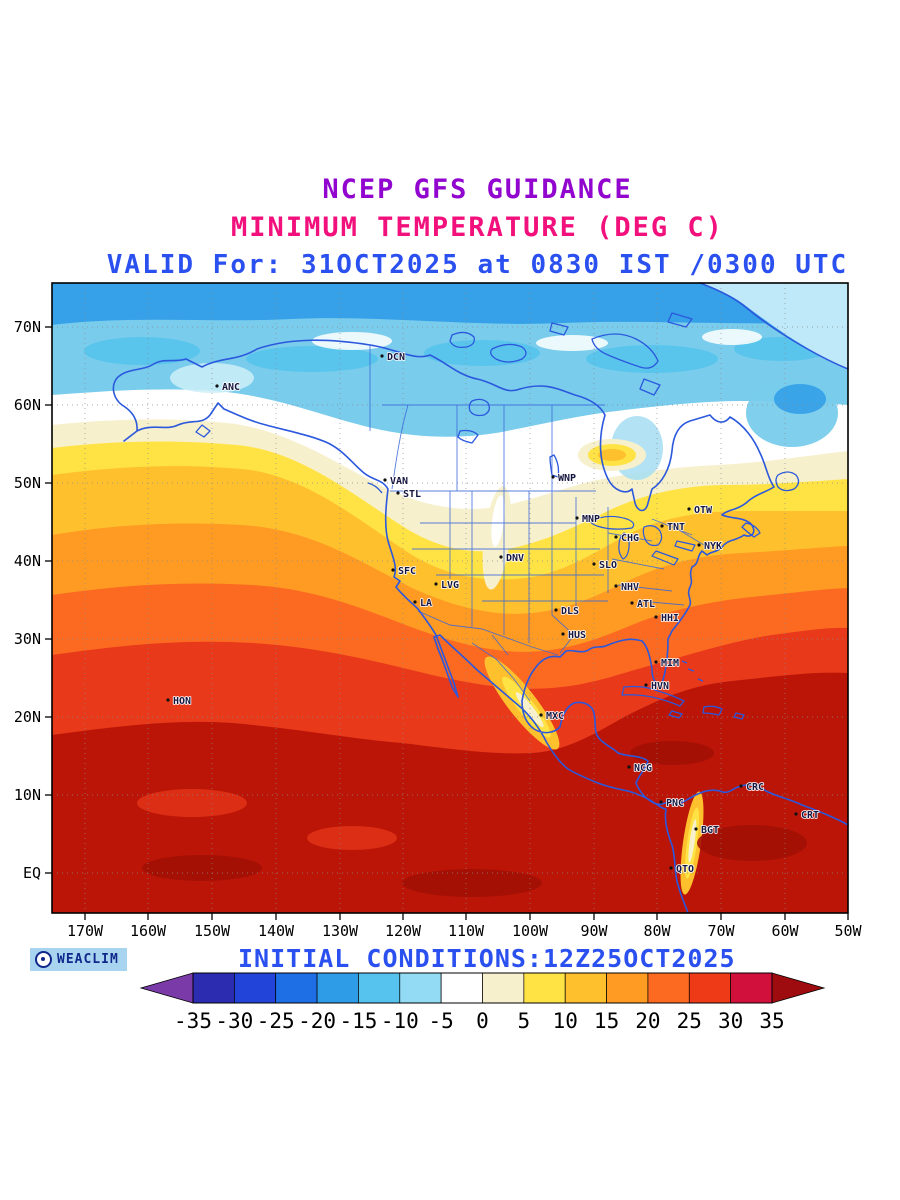 This screenshot has height=1200, width=900. I want to click on colorbar-tick-label: -25, so click(276, 1021).